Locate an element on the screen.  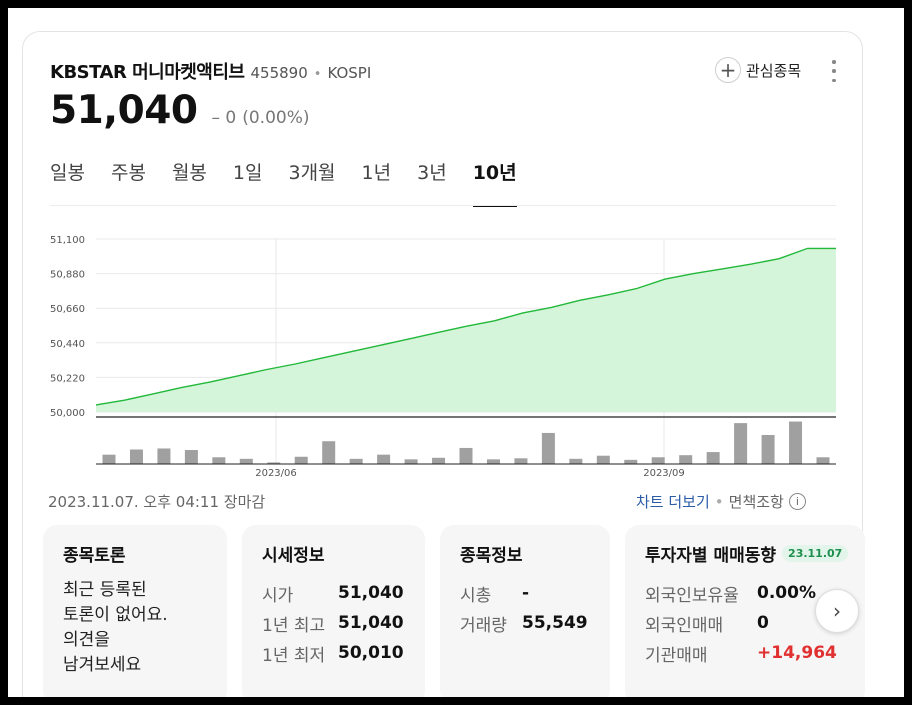
quote-label: 1년 최고 is located at coordinates (294, 625).